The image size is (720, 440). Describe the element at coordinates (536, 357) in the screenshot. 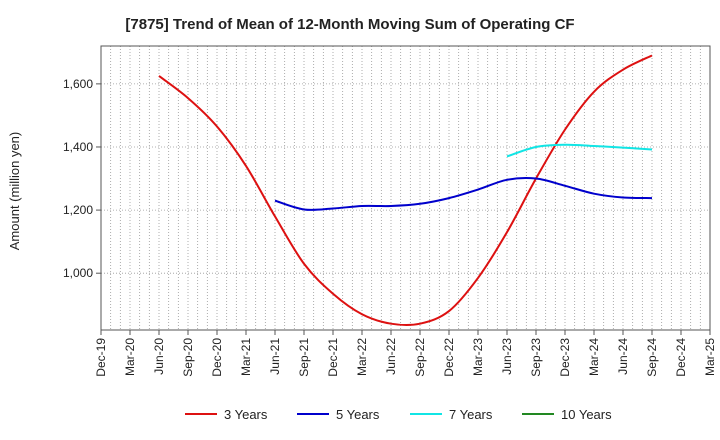

I see `x-tick-label: Sep-23` at that location.